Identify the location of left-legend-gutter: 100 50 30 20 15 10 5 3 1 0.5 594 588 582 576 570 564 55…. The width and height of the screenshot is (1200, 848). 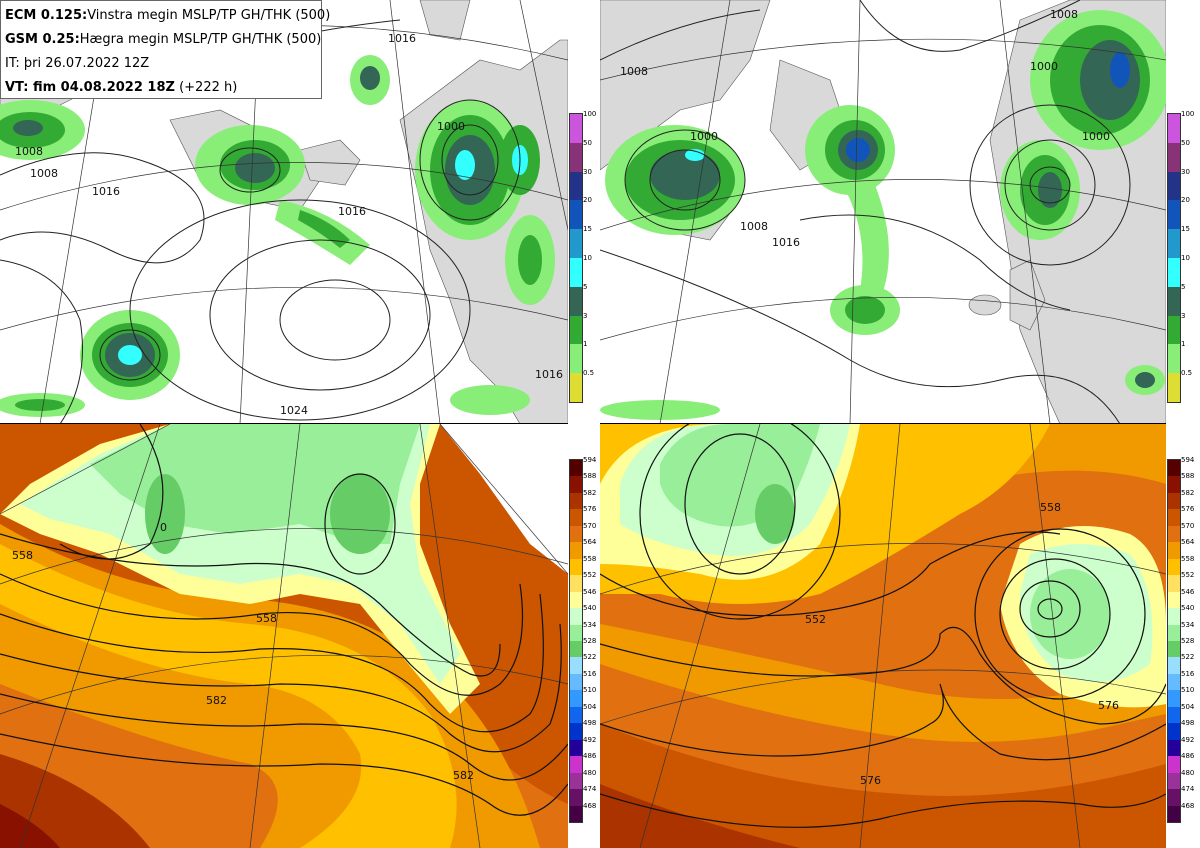
(584, 424).